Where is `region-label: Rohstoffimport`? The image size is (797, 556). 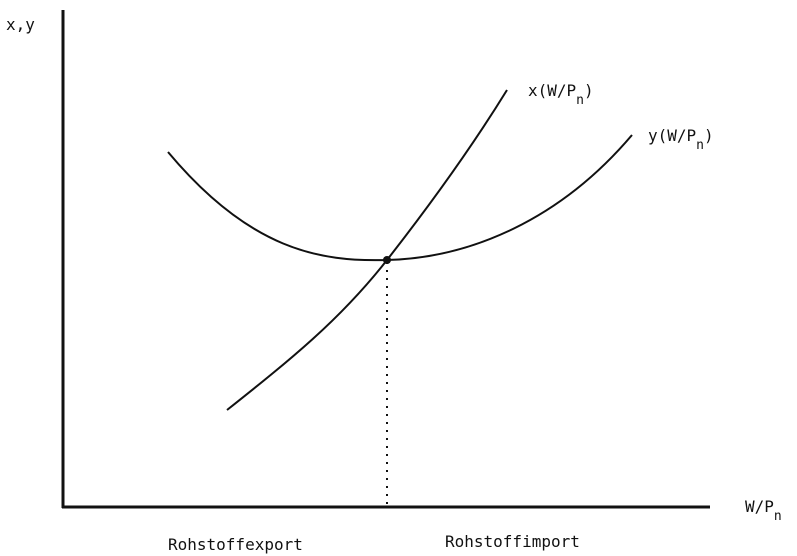
region-label: Rohstoffimport is located at coordinates (512, 541).